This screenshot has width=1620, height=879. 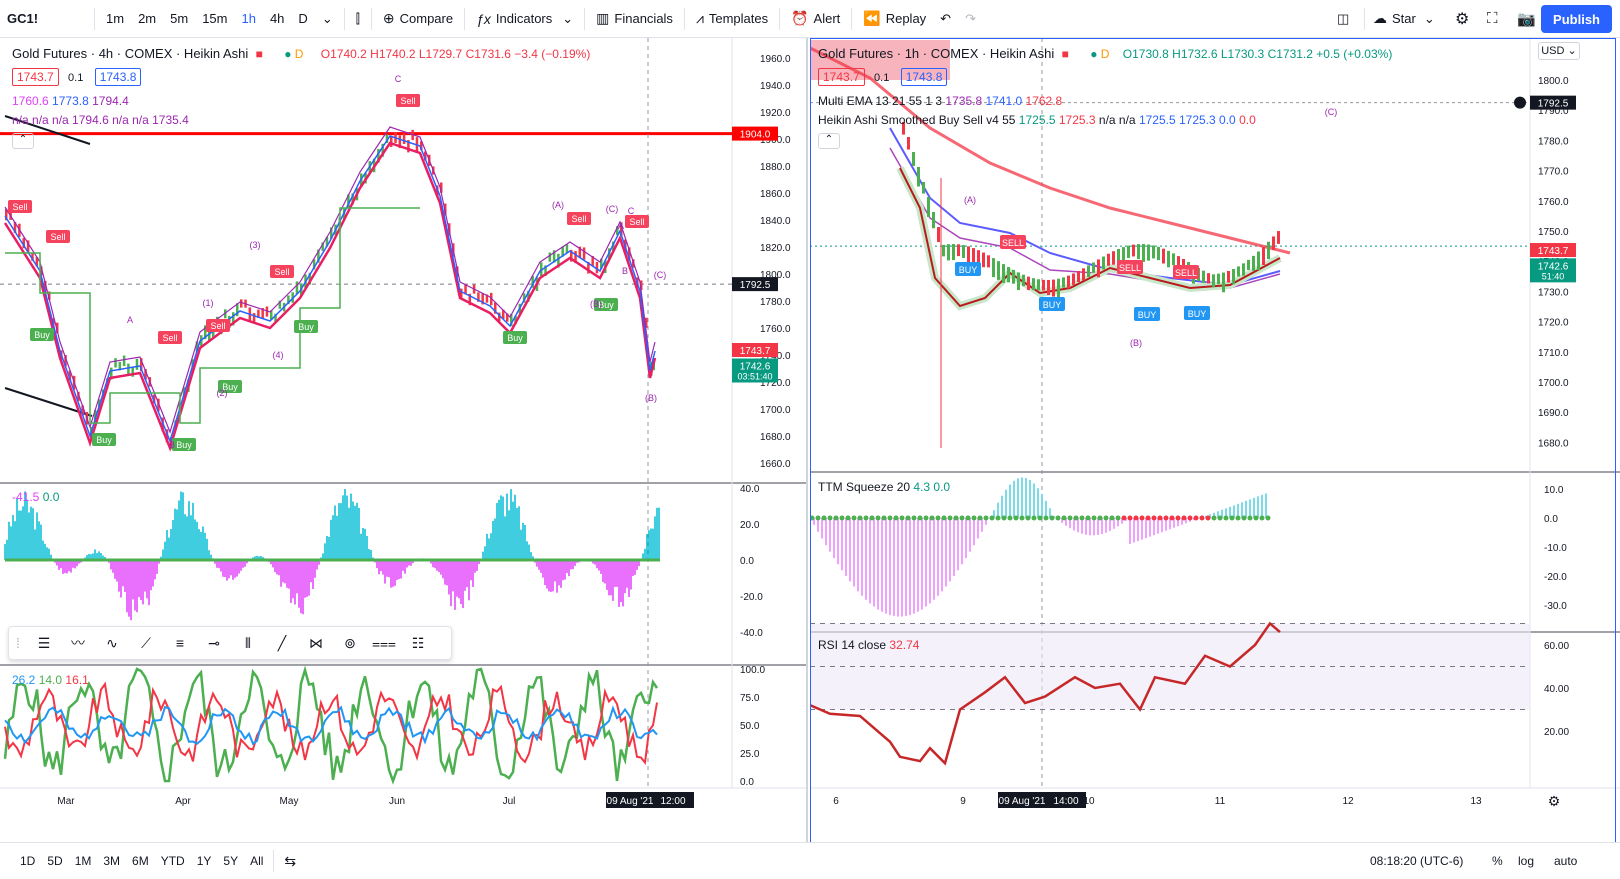 What do you see at coordinates (525, 18) in the screenshot?
I see `indicators-button: ƒx Indicators ⌄` at bounding box center [525, 18].